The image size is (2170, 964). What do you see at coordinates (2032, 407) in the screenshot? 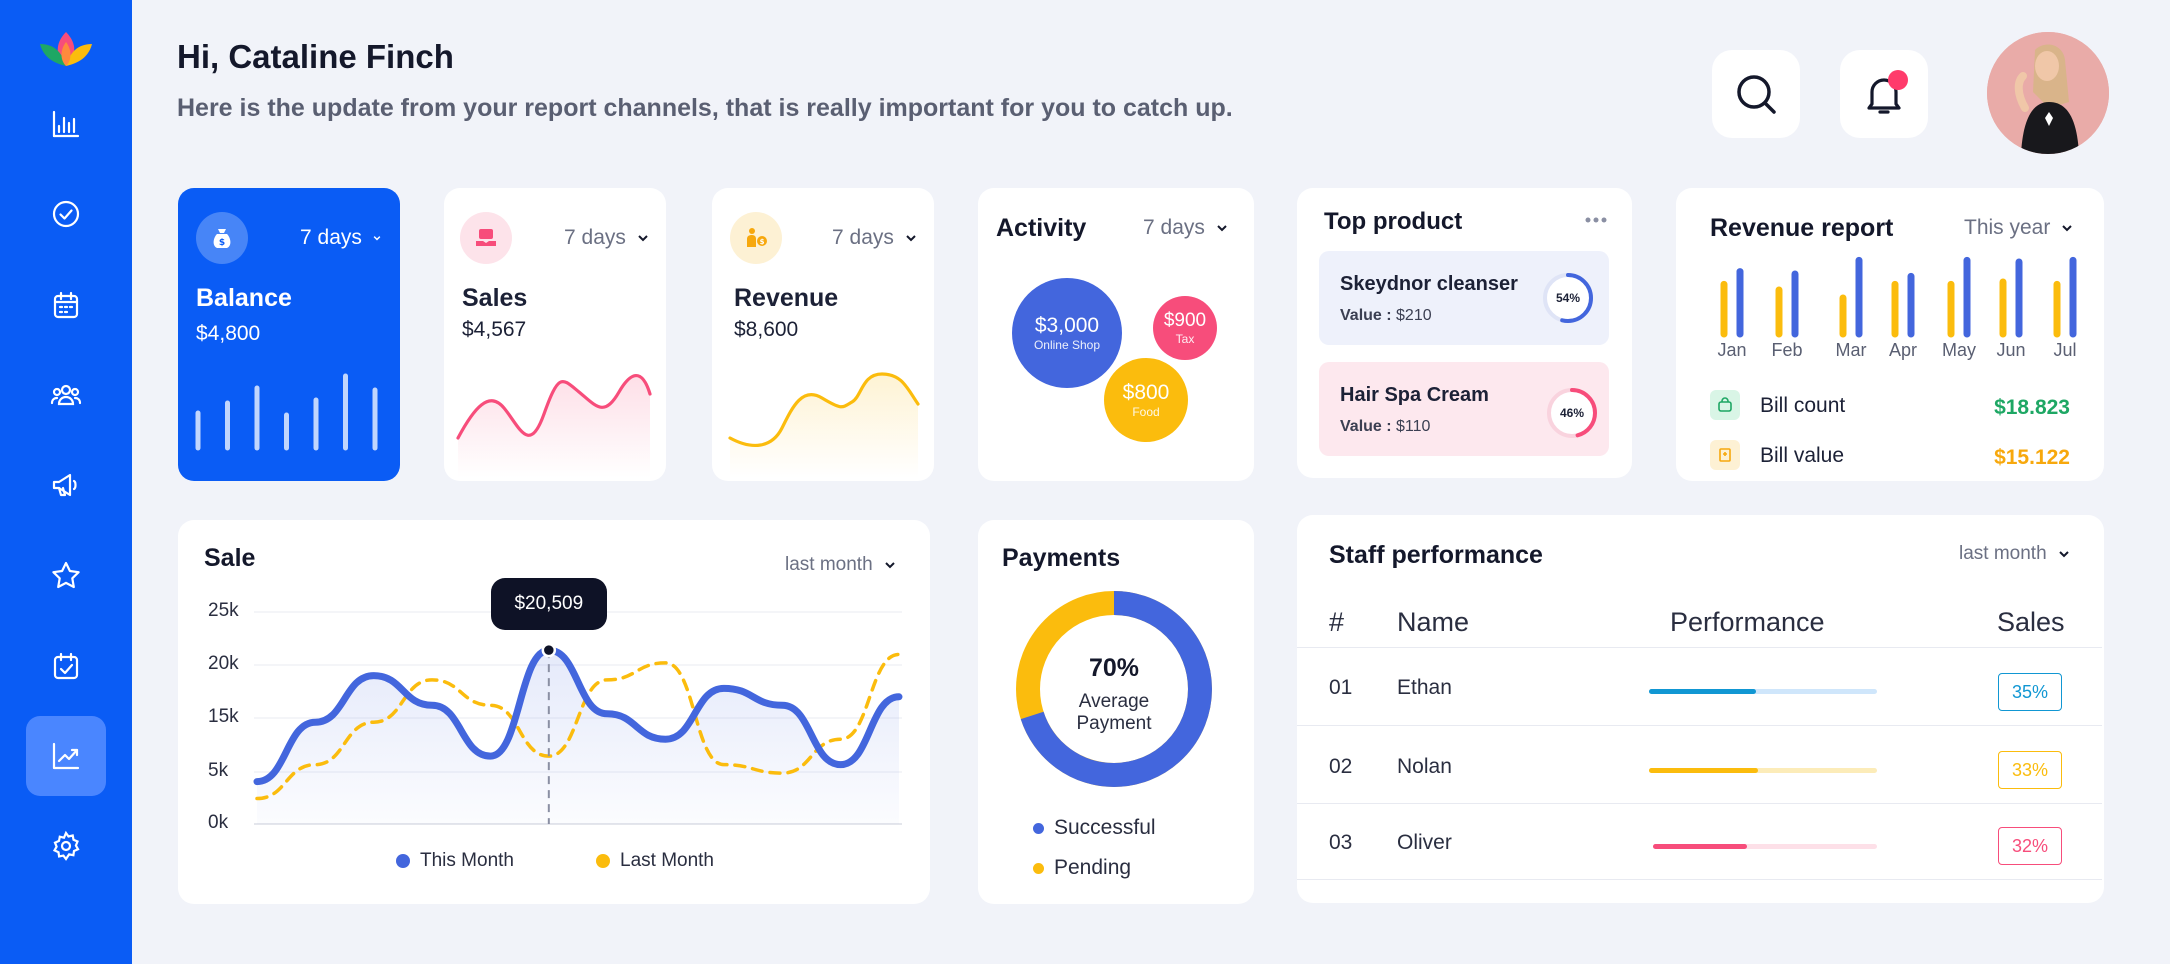
I see `bill-count-value: $18.823` at bounding box center [2032, 407].